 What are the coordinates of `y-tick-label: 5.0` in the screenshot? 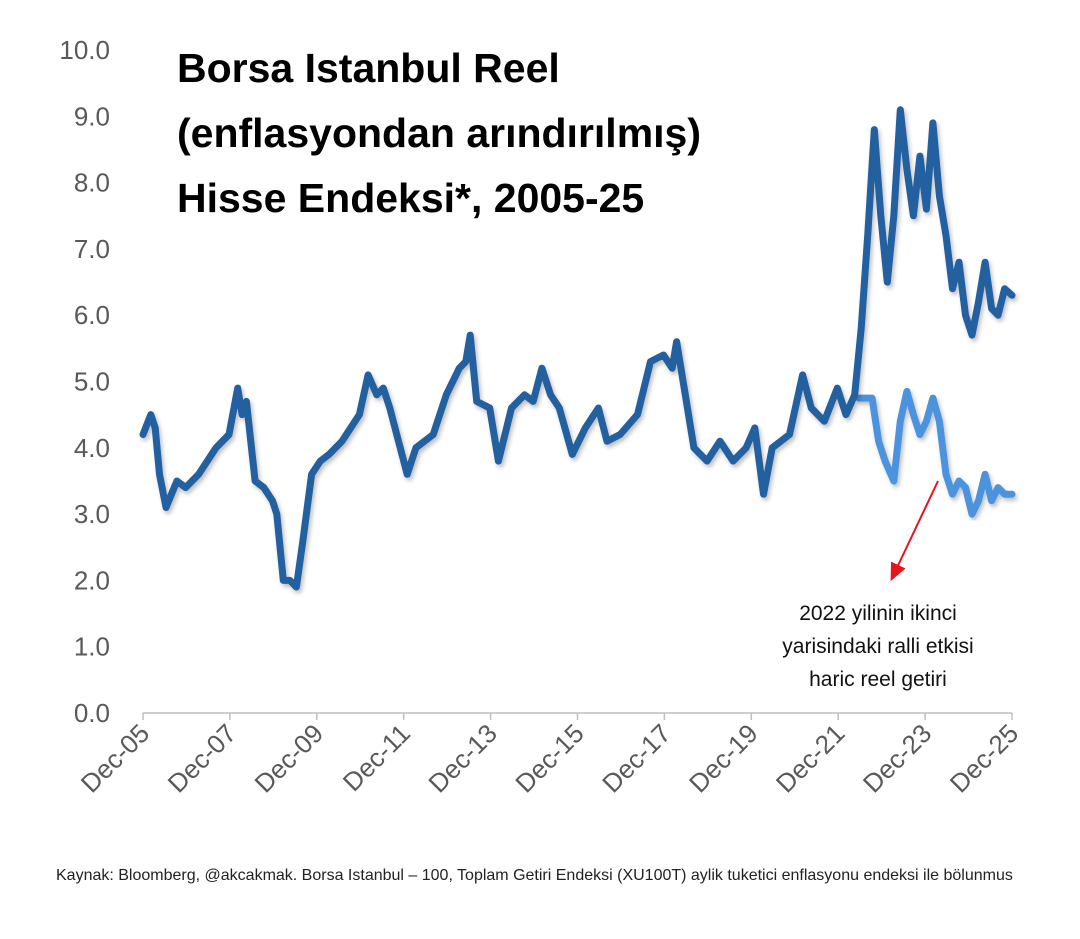 It's located at (92, 382).